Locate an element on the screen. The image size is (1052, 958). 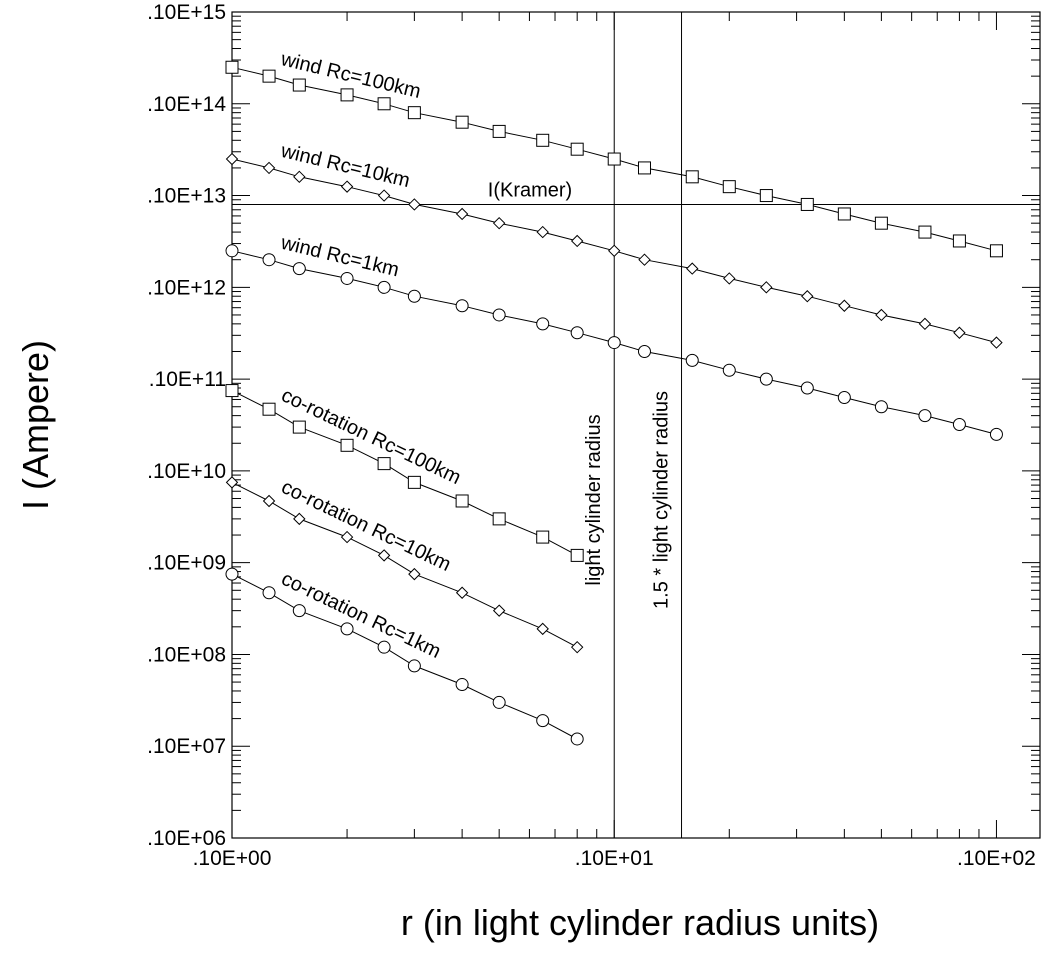
x-tick-label: .10E+02 is located at coordinates (996, 858).